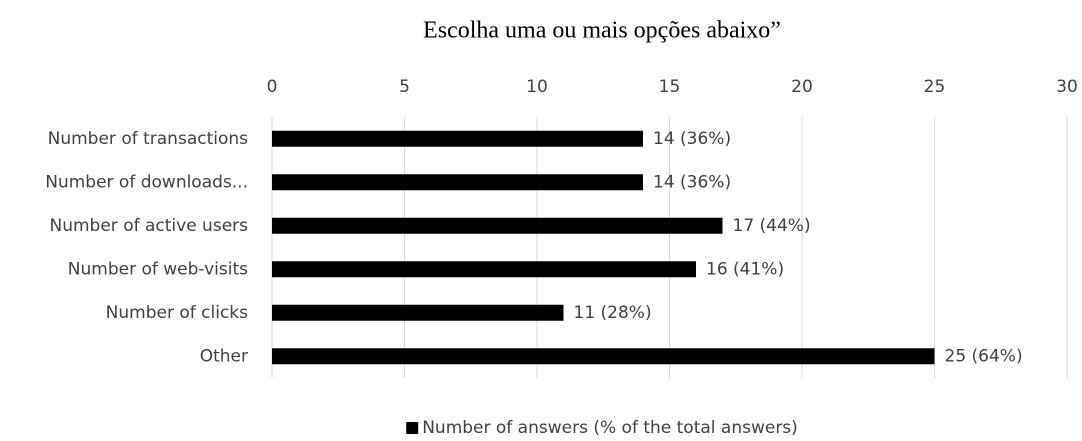  Describe the element at coordinates (224, 356) in the screenshot. I see `y-tick-label: Other` at that location.